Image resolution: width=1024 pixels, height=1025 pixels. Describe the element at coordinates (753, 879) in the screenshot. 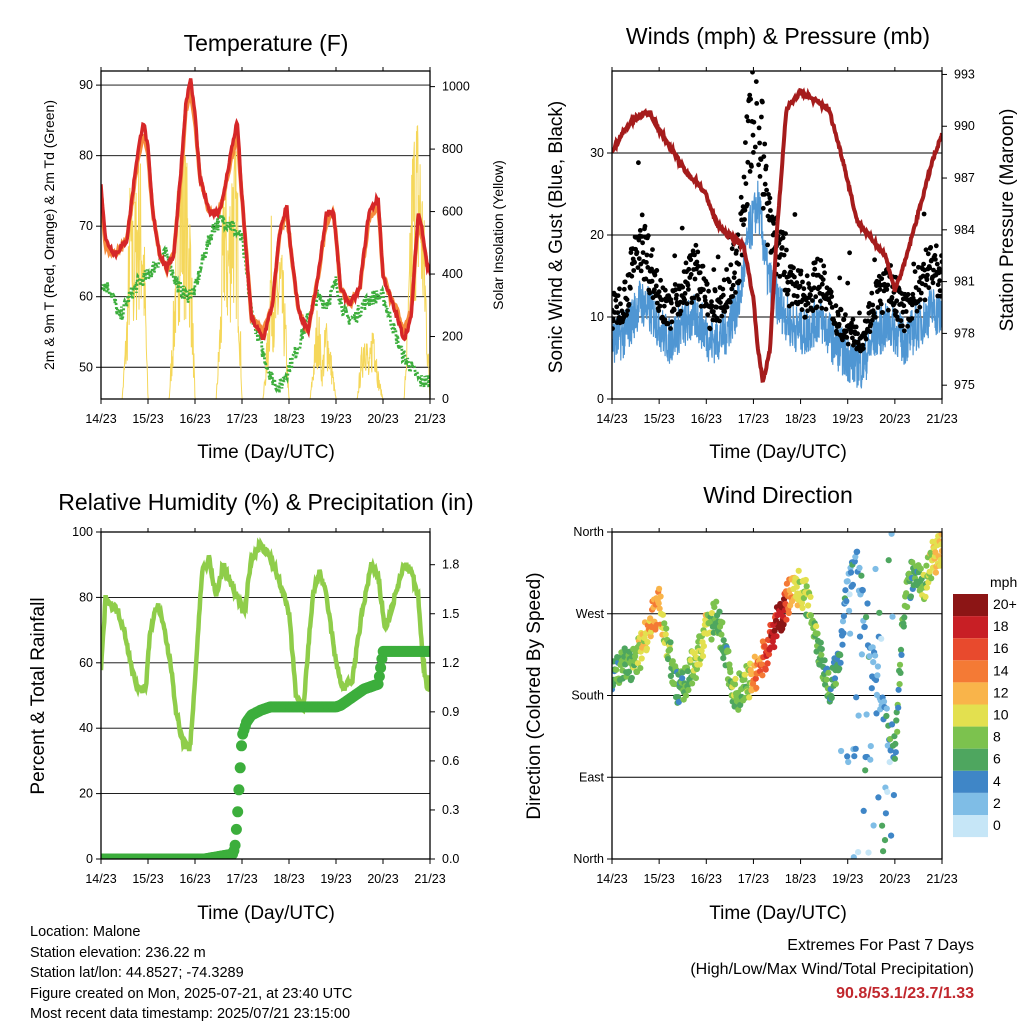

I see `dir-xtick-label: 17/23` at that location.